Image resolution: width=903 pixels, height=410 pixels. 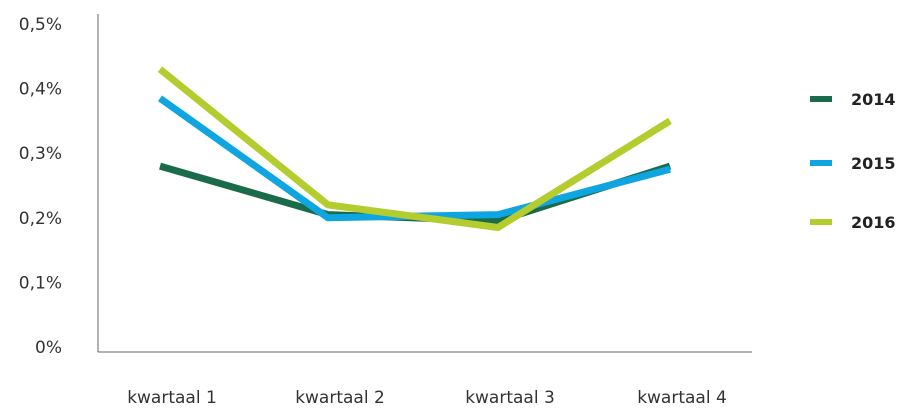 I want to click on legend-swatch-2014, so click(x=821, y=99).